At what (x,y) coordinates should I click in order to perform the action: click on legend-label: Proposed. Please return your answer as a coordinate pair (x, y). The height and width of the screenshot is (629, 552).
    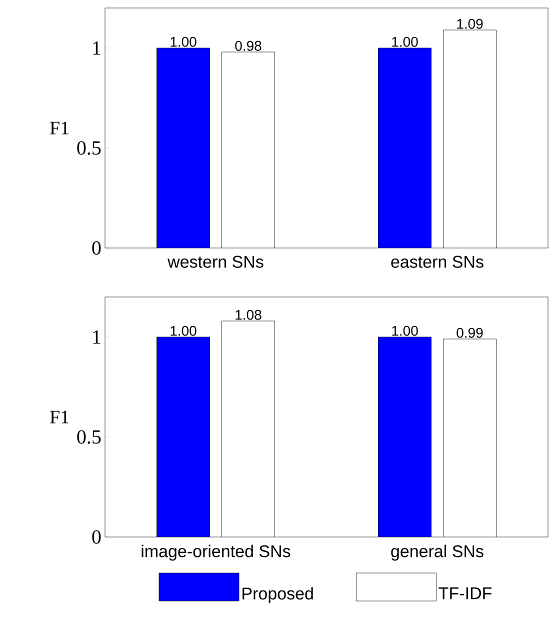
    Looking at the image, I should click on (277, 595).